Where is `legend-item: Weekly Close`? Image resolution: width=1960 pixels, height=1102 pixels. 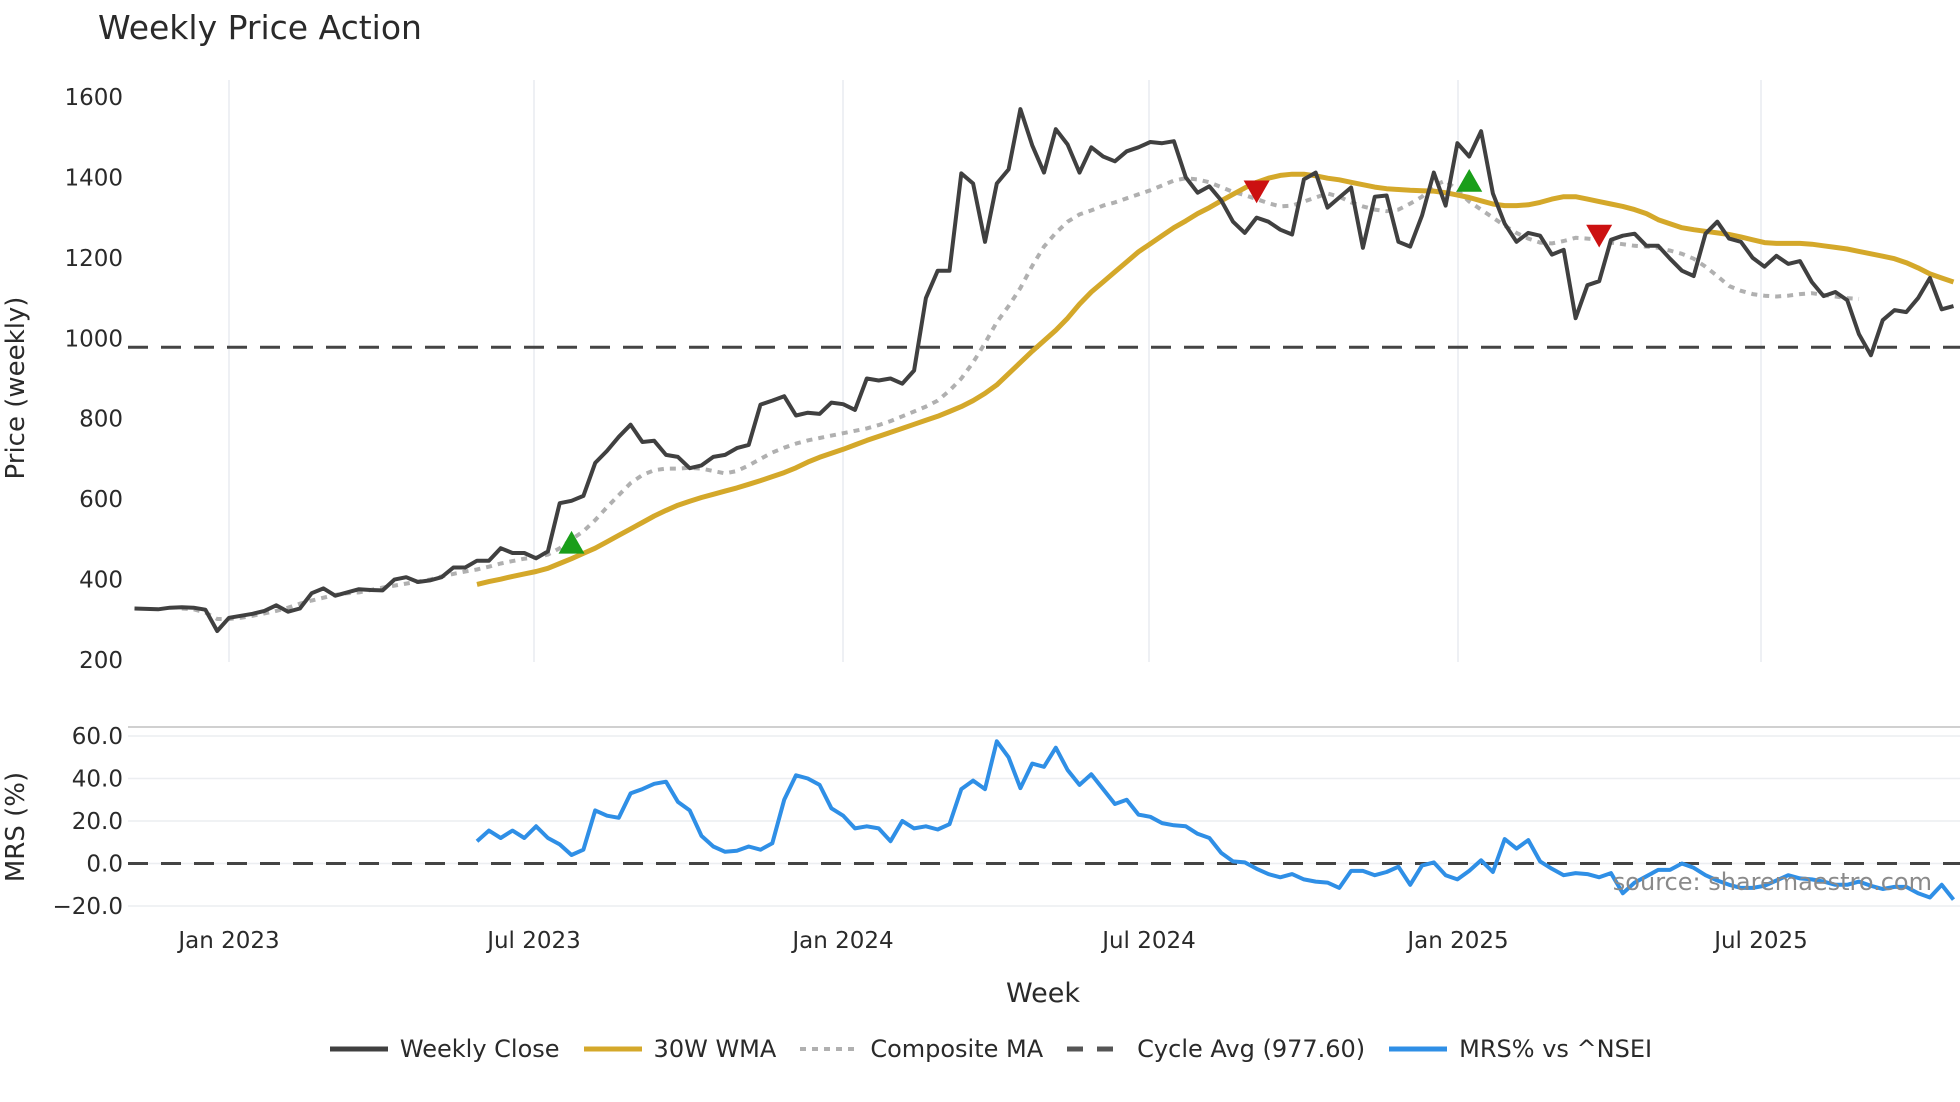 legend-item: Weekly Close is located at coordinates (444, 1049).